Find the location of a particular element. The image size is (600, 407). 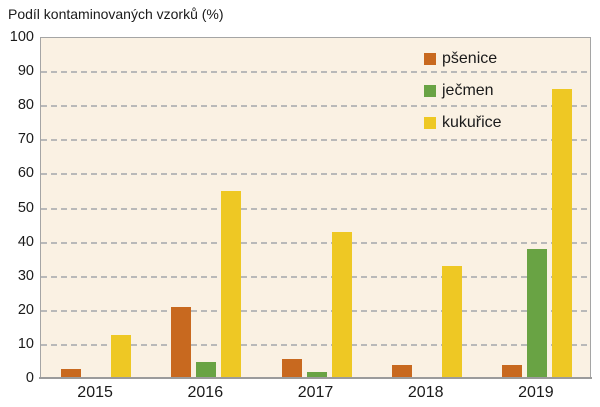

x-tick-label-2015: 2015 is located at coordinates (95, 392).